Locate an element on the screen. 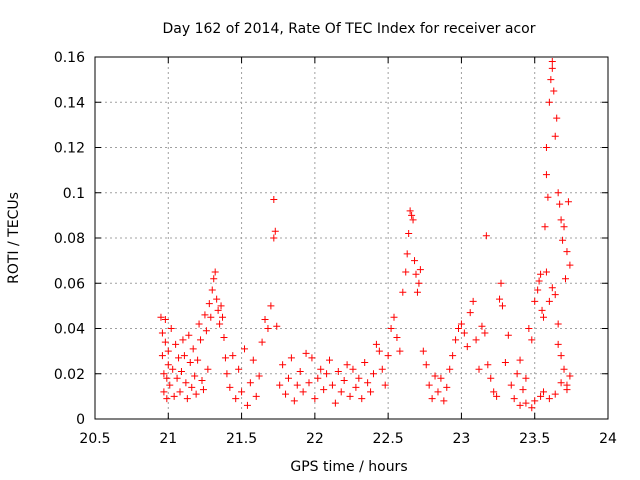 The image size is (640, 480). y-tick-label: 0 is located at coordinates (80, 420).